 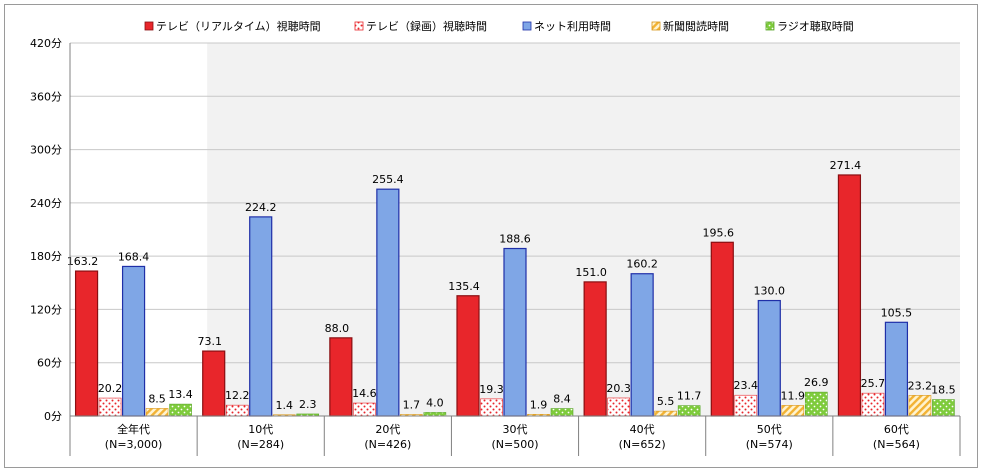 I want to click on data-label: 160.2, so click(x=642, y=264).